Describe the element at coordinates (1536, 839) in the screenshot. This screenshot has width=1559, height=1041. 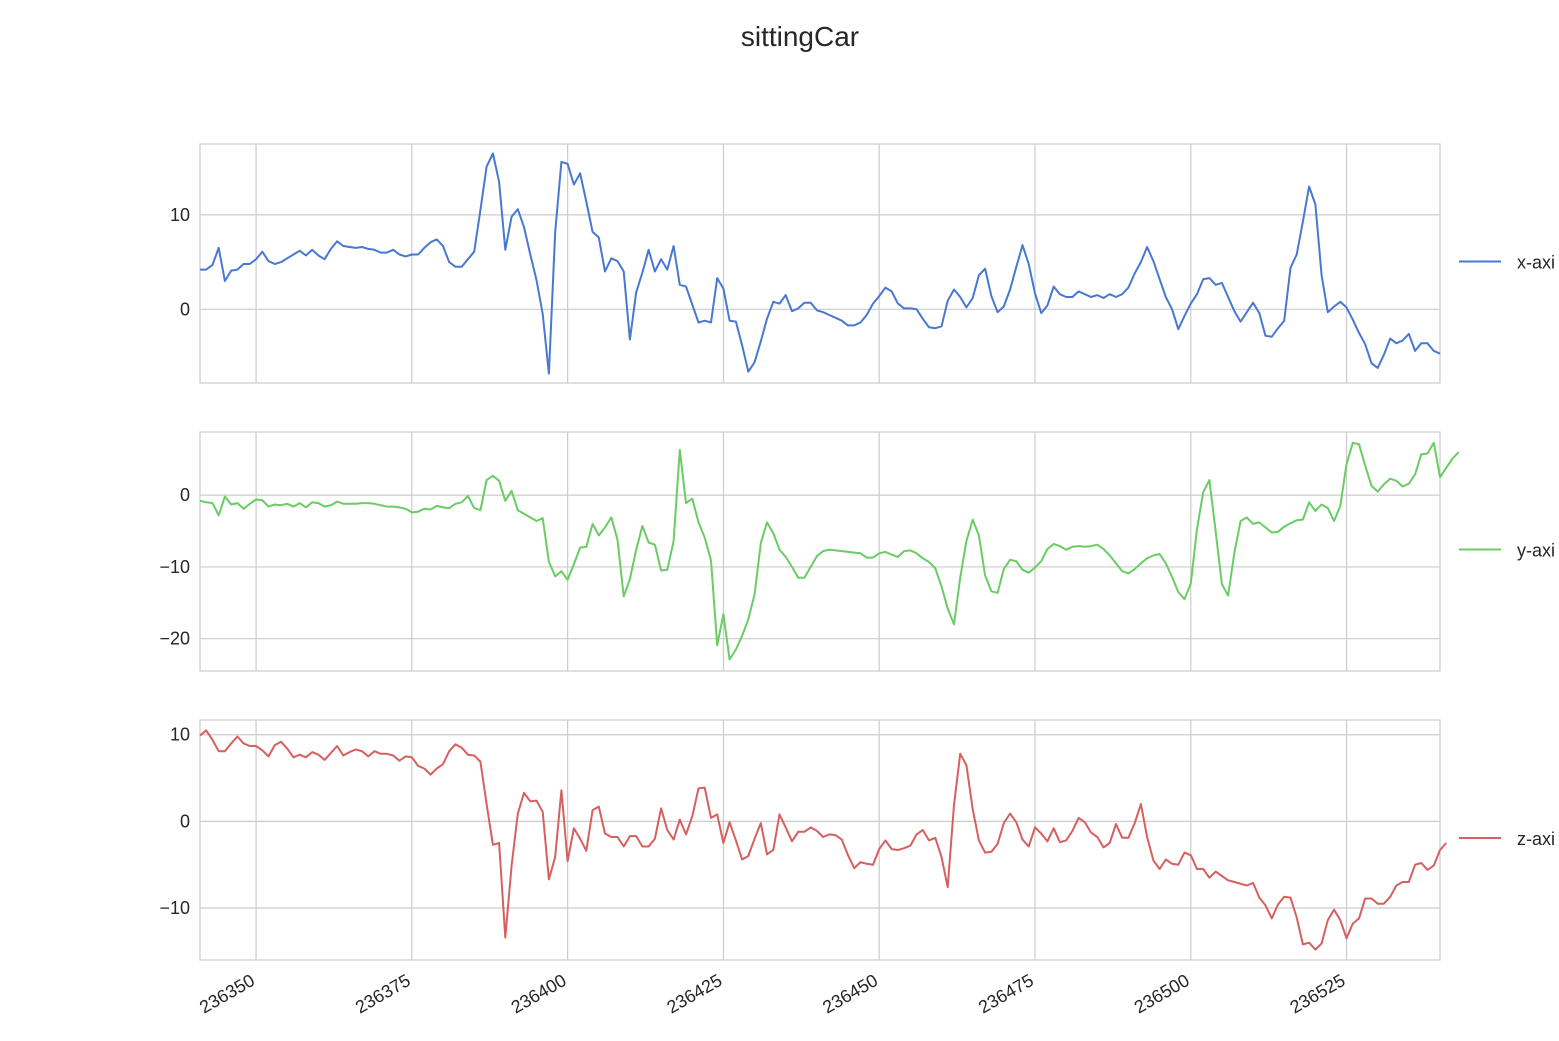
I see `legend-label: z-axi` at that location.